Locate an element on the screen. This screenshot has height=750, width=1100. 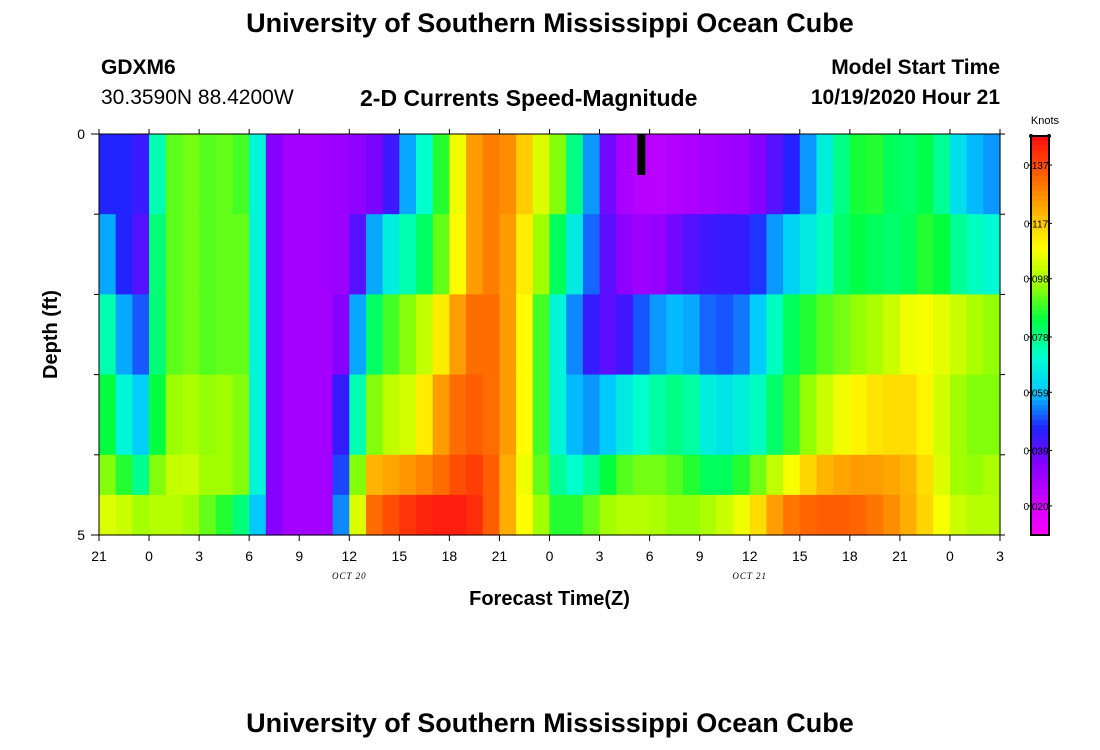
colorbar-tick-label: 0.020 is located at coordinates (1035, 507).